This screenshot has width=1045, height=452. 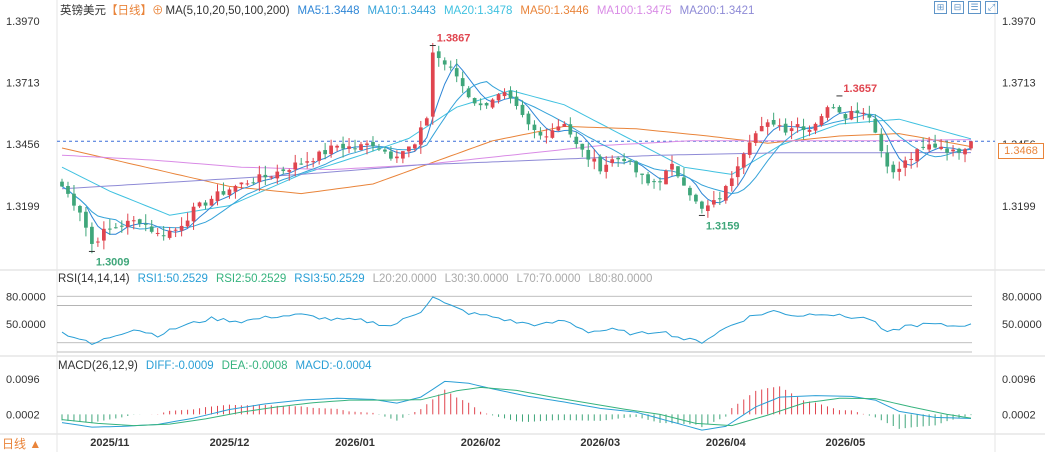 What do you see at coordinates (129, 11) in the screenshot?
I see `period-label: 【日线】` at bounding box center [129, 11].